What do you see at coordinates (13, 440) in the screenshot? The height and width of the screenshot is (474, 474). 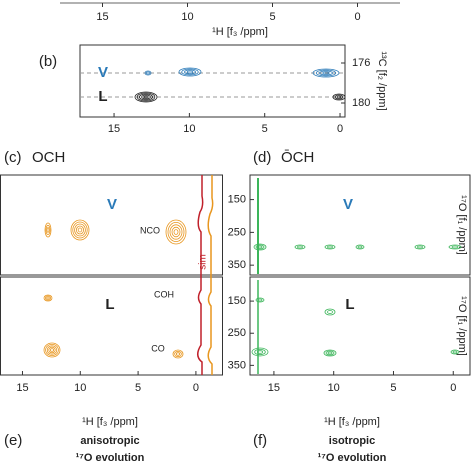 I see `panel-label: (e)` at bounding box center [13, 440].